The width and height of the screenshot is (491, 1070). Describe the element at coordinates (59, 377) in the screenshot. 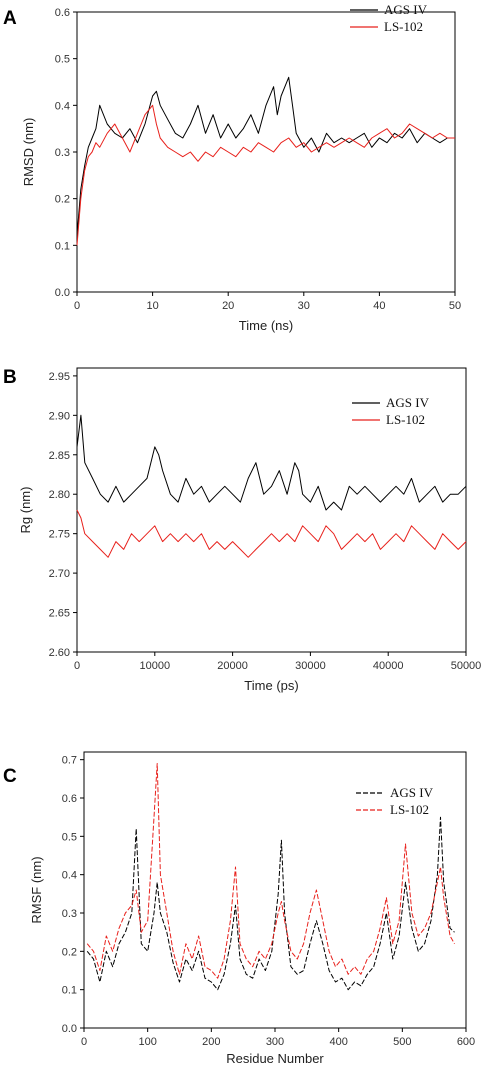

I see `y-tick-label: 2.95` at that location.